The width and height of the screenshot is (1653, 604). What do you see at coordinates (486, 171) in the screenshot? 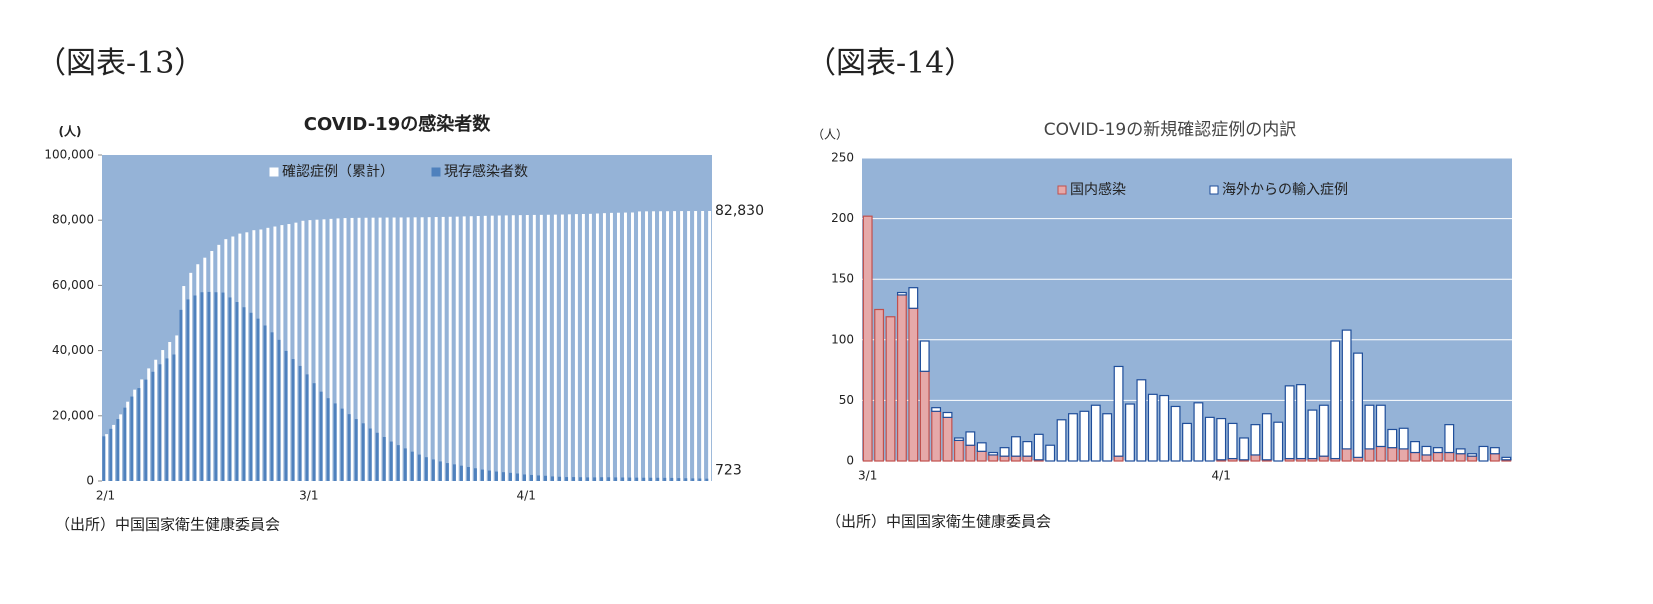
I see `legend-label: 現存感染者数` at bounding box center [486, 171].